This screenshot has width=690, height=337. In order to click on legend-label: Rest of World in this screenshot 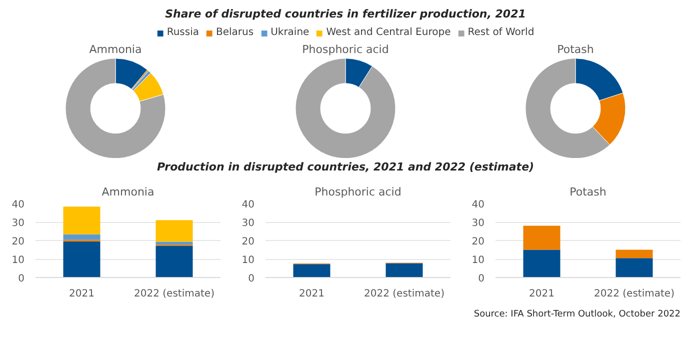, I will do `click(501, 32)`.